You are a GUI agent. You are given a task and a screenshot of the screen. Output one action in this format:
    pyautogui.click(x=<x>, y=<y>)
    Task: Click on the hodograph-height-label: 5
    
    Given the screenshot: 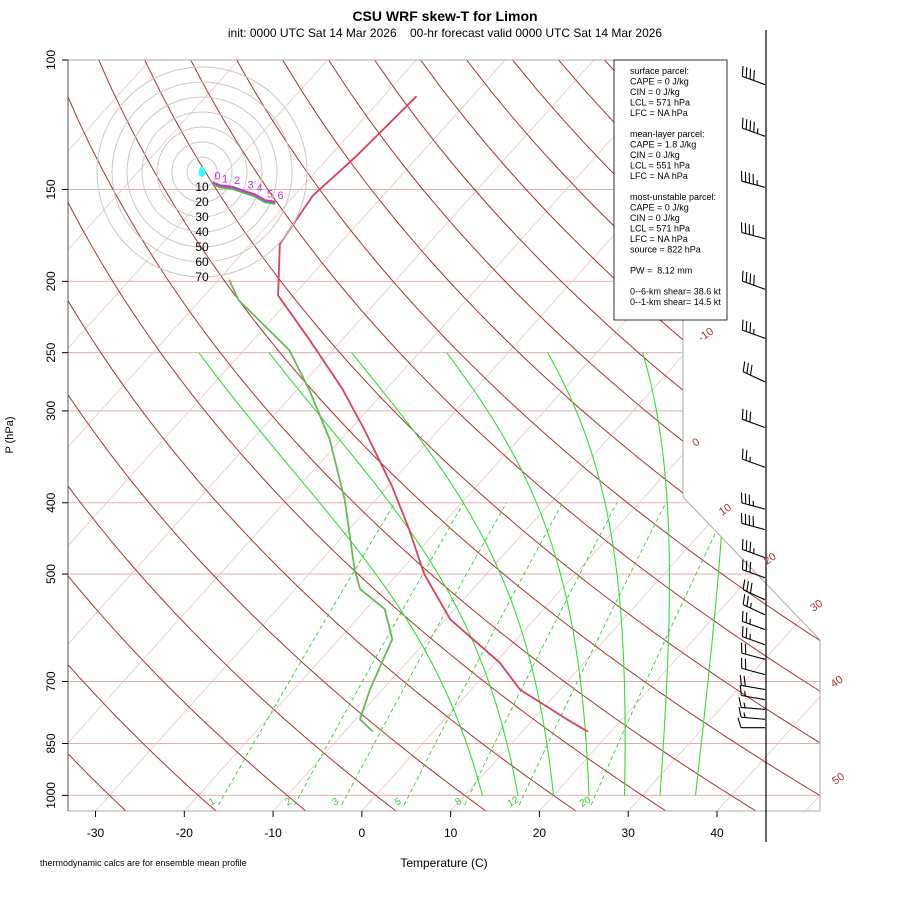 What is the action you would take?
    pyautogui.click(x=270, y=195)
    